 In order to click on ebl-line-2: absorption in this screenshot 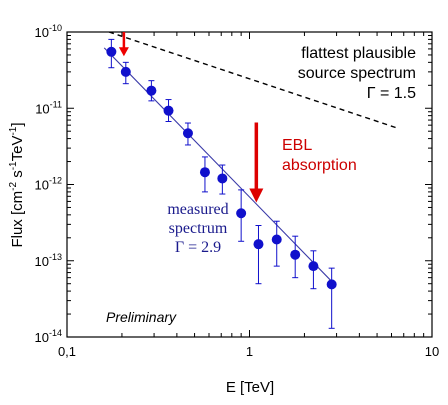, I will do `click(319, 165)`.